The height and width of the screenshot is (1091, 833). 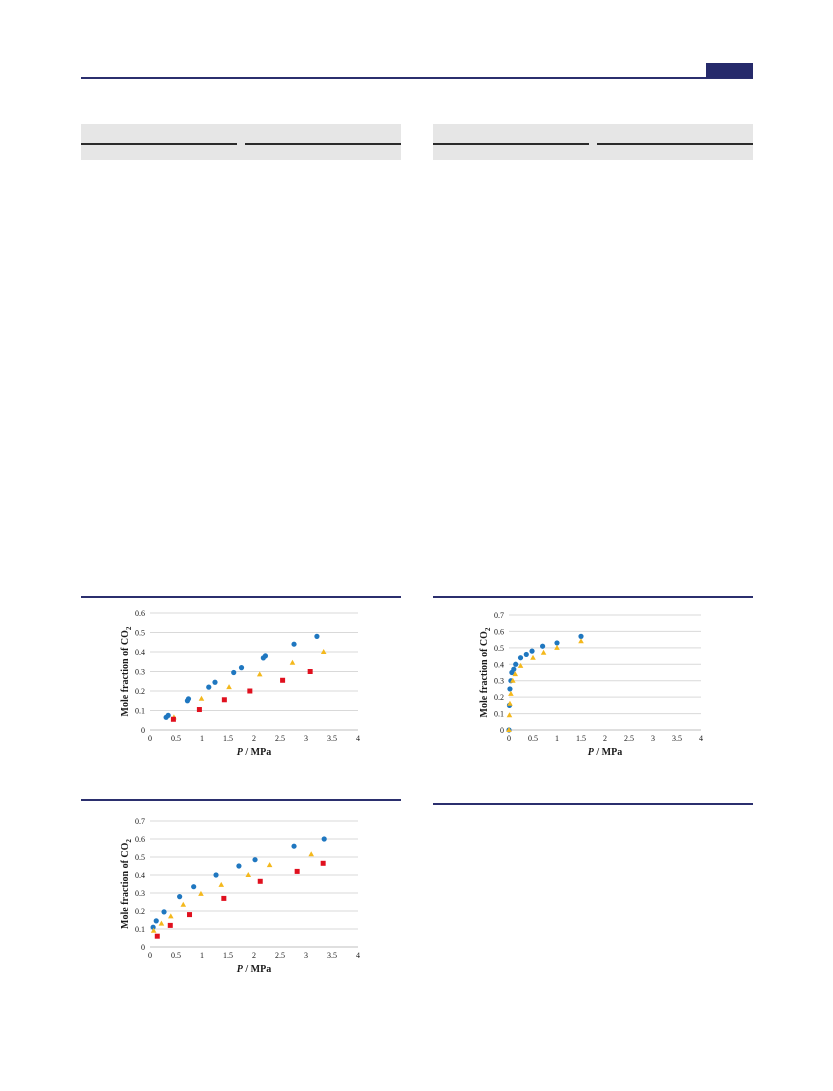 I want to click on page-number-tab, so click(x=729, y=70).